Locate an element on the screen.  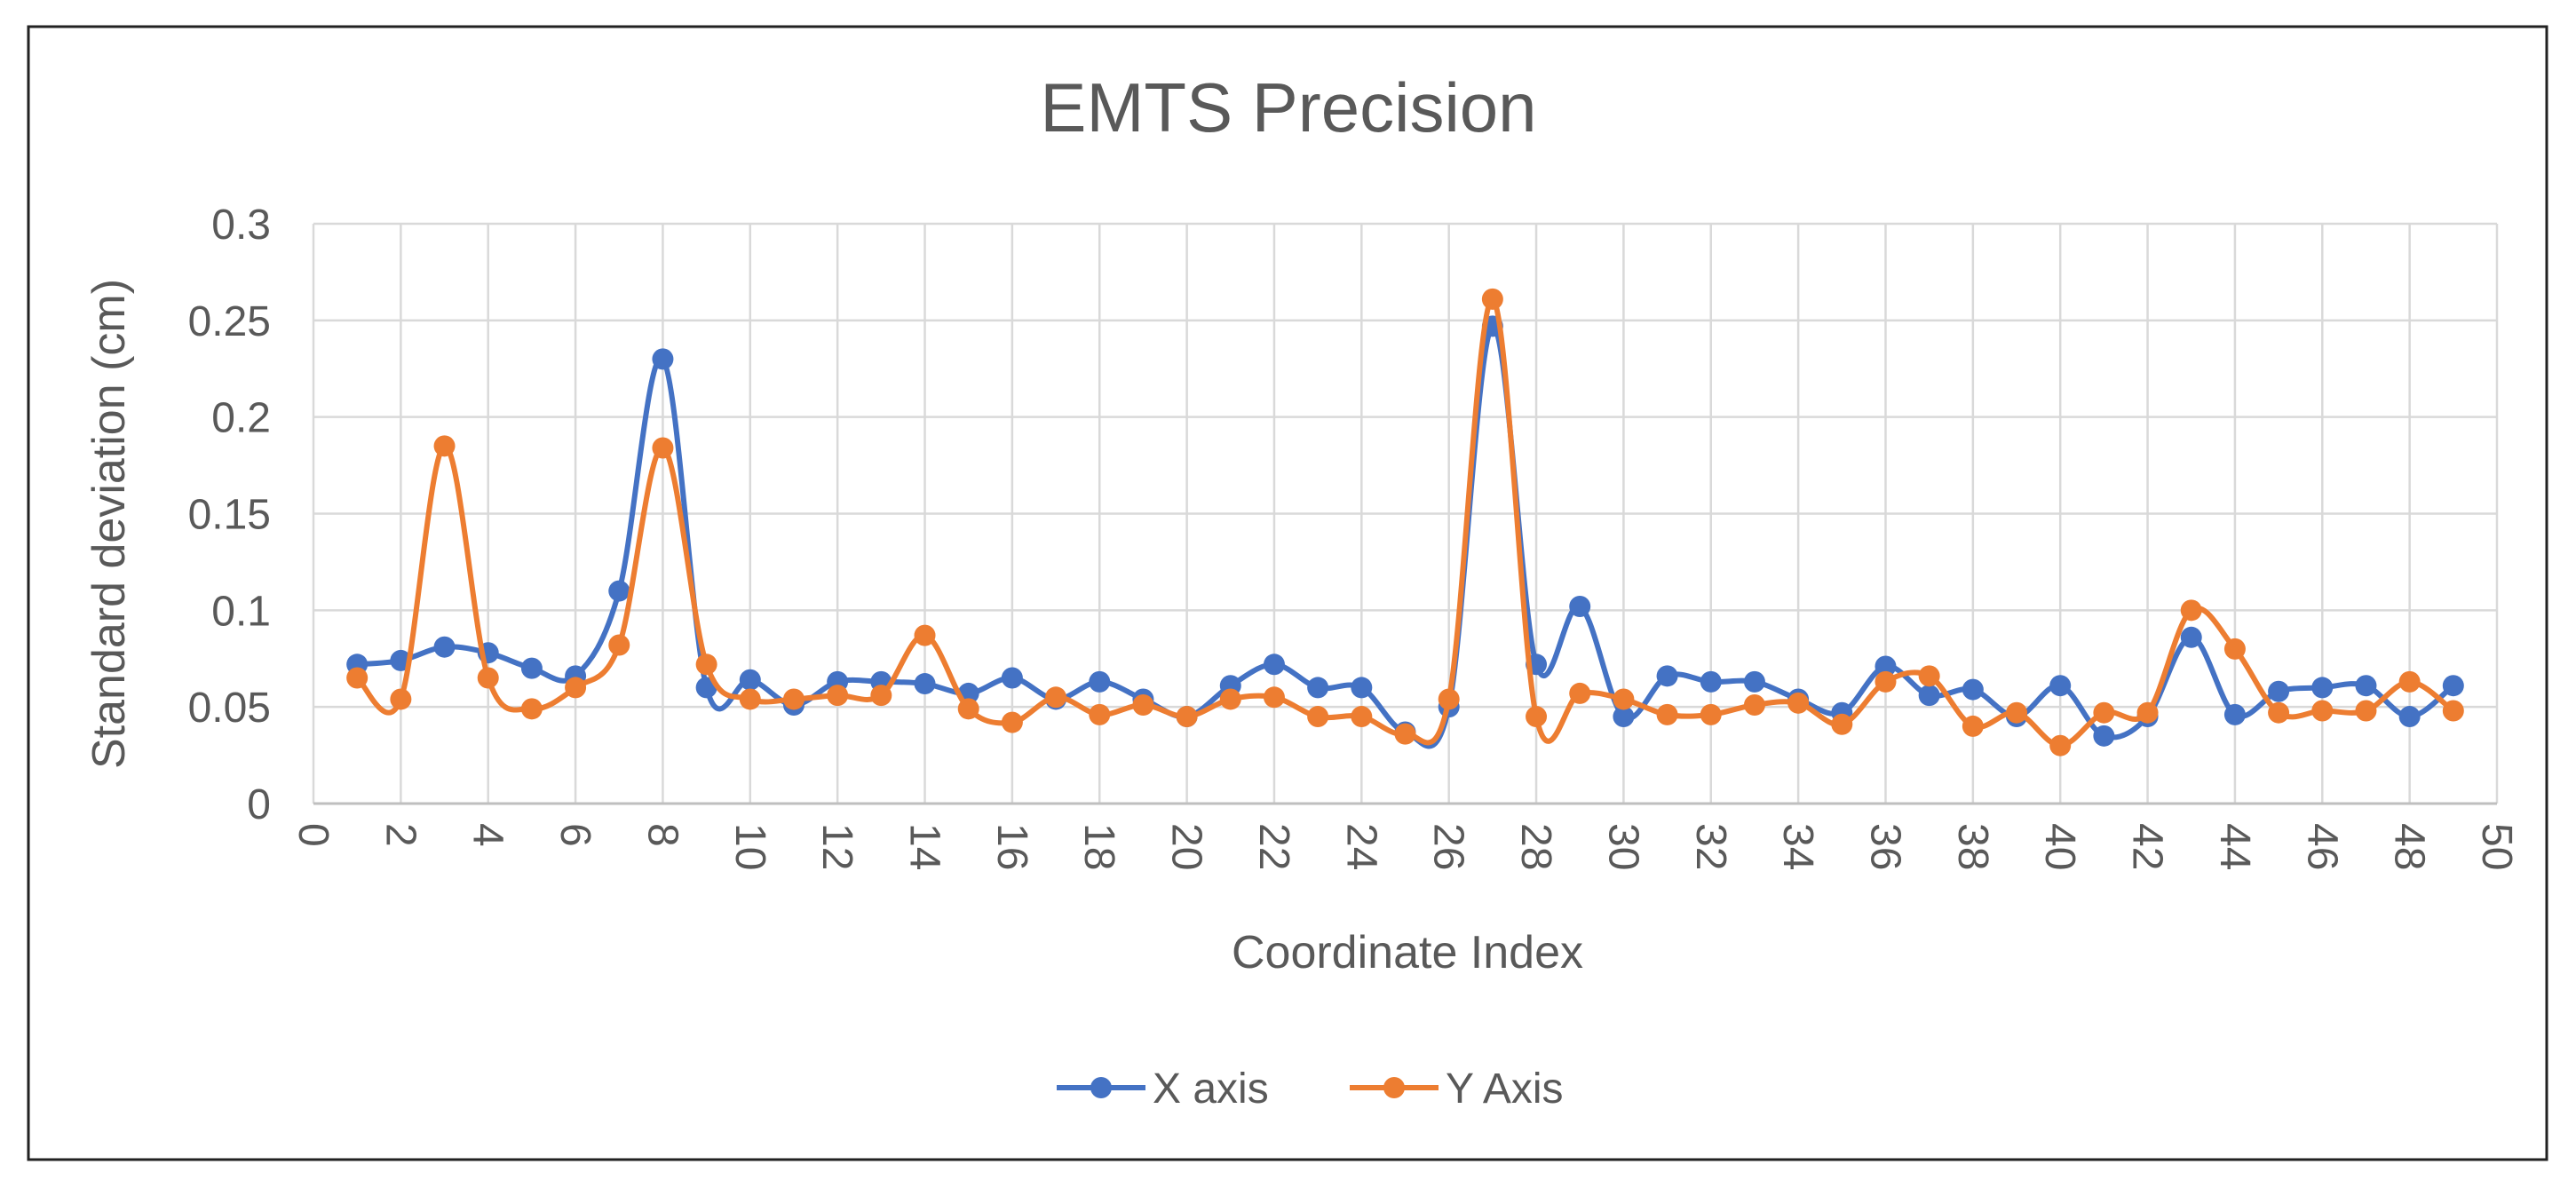
x-tick-label: 32 is located at coordinates (1711, 846).